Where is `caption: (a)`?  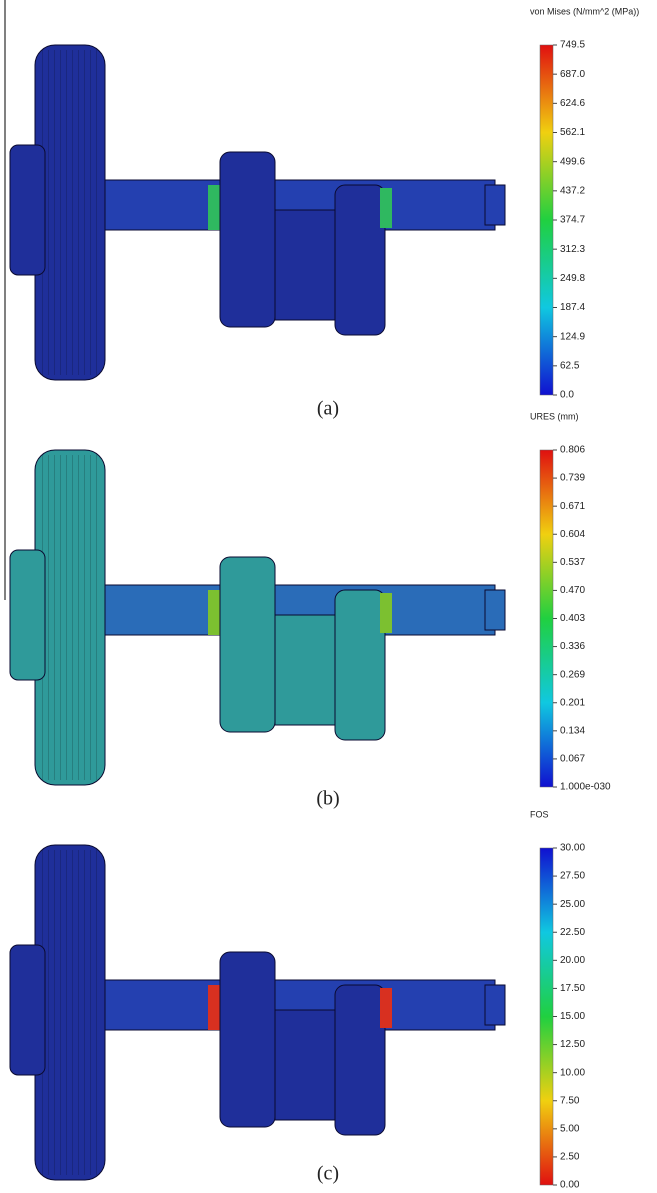
caption: (a) is located at coordinates (328, 409).